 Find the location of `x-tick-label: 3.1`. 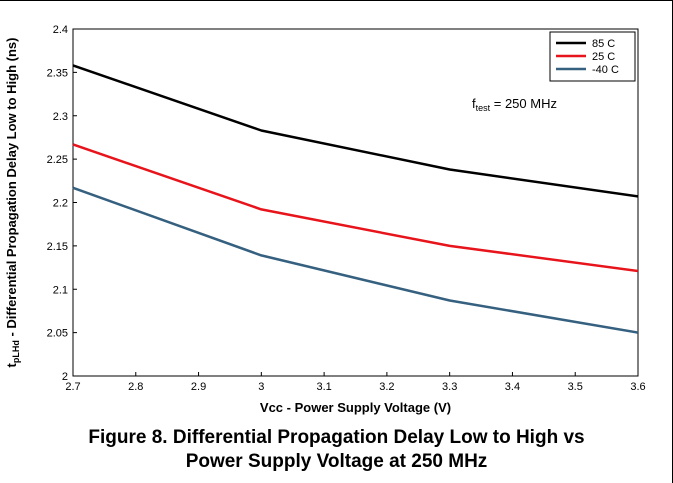

x-tick-label: 3.1 is located at coordinates (323, 387).